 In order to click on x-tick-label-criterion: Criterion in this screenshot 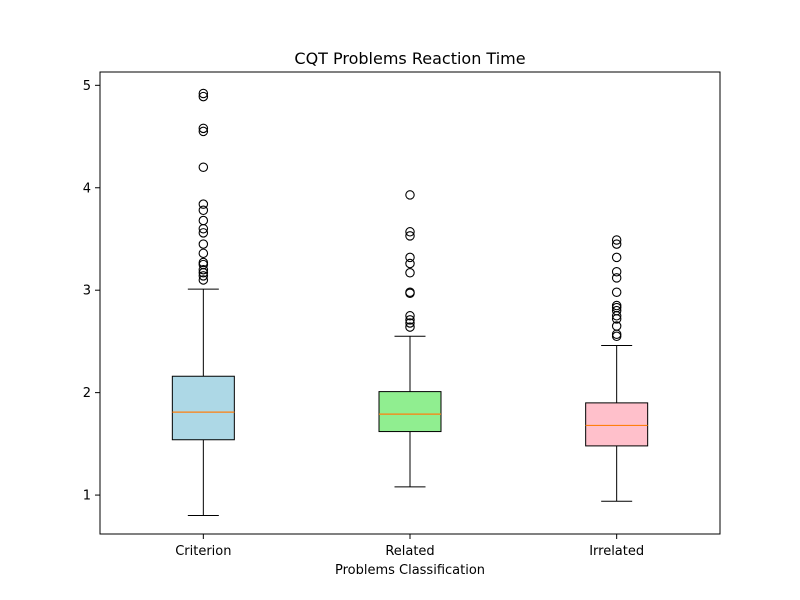, I will do `click(203, 551)`.